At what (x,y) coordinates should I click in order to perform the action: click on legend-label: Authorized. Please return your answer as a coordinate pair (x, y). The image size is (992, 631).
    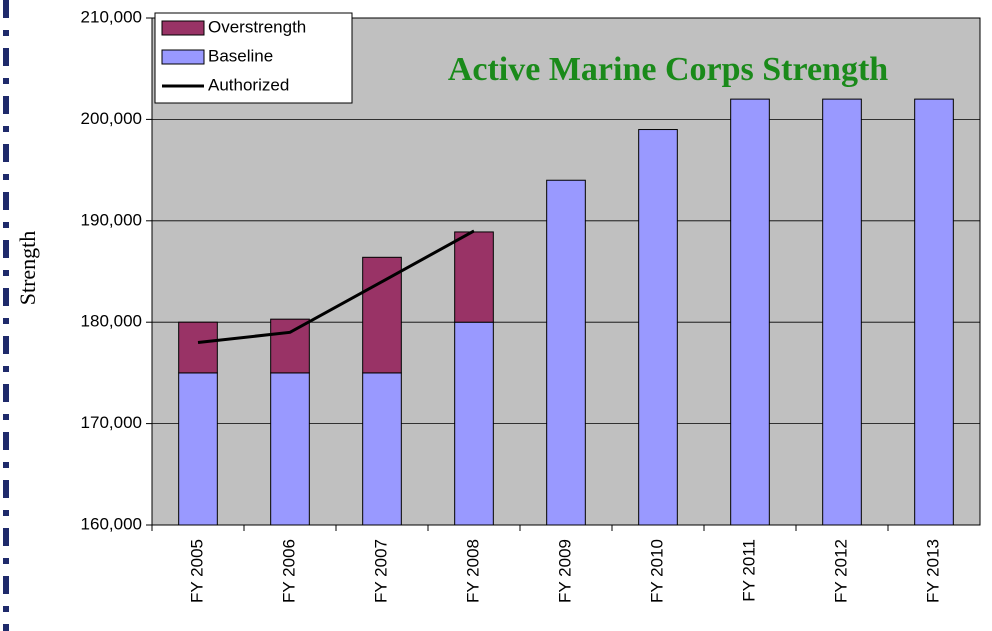
    Looking at the image, I should click on (248, 84).